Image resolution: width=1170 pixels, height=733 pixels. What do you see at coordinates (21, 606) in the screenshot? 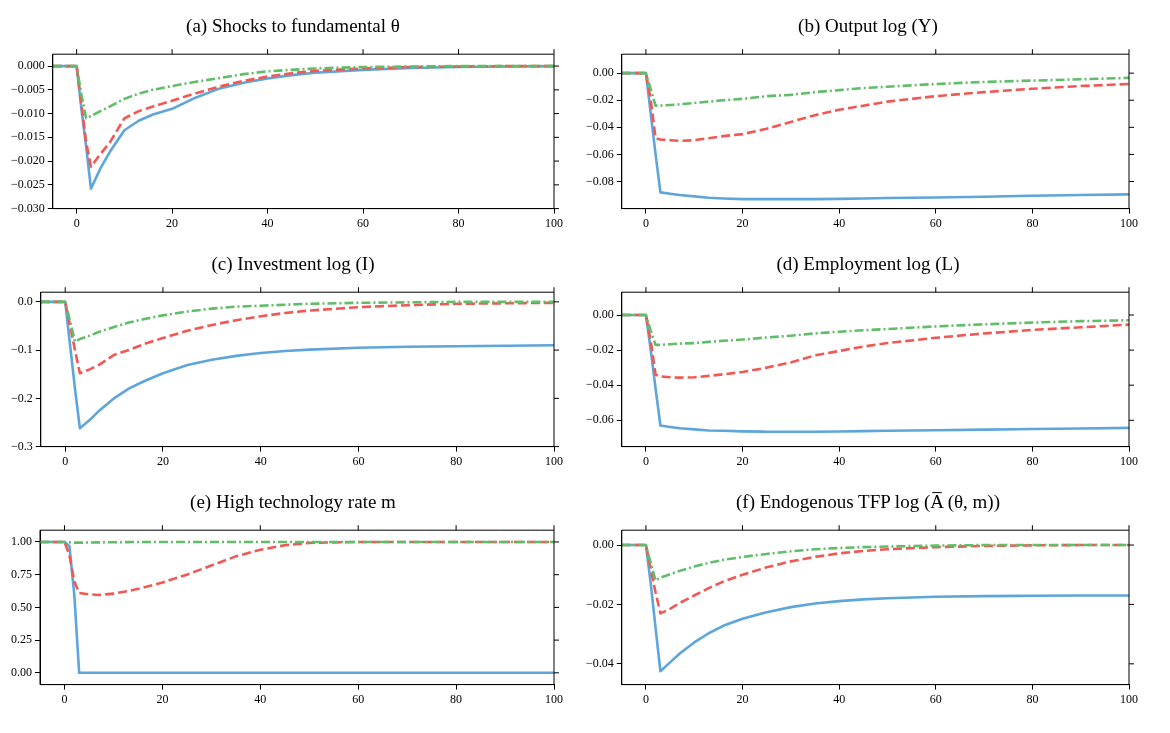
I see `y-tick-label: 0.50` at bounding box center [21, 606].